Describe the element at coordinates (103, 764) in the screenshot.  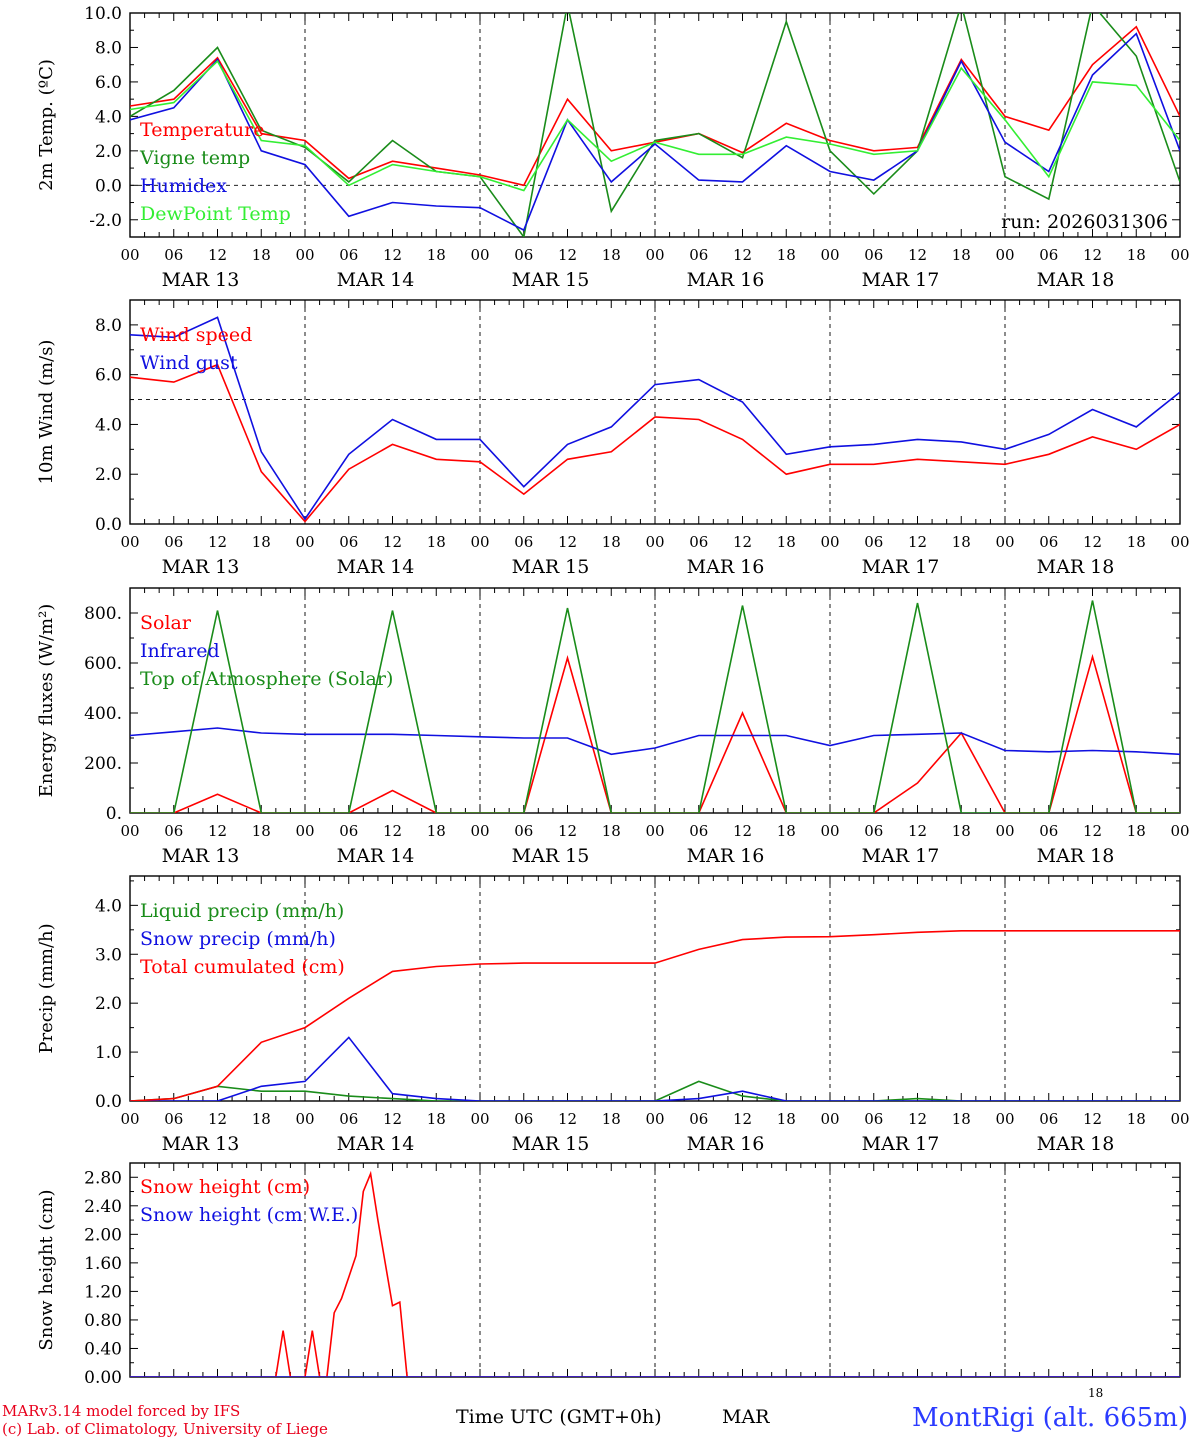
I see `y-tick-label: 200.` at that location.